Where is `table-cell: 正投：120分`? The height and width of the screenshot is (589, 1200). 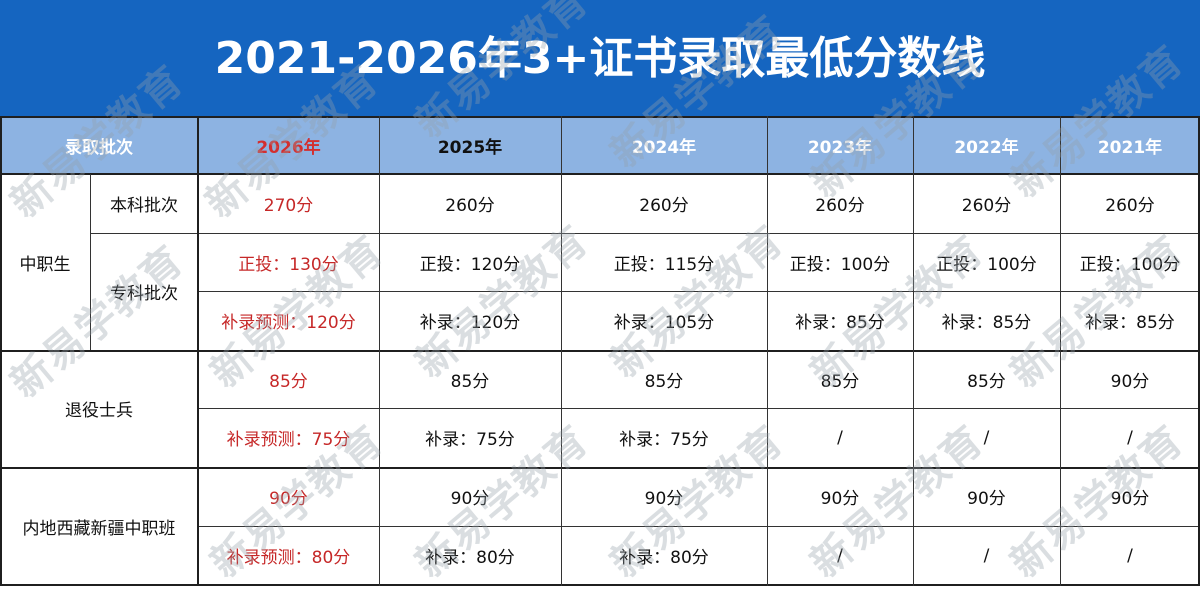
table-cell: 正投：120分 is located at coordinates (470, 262).